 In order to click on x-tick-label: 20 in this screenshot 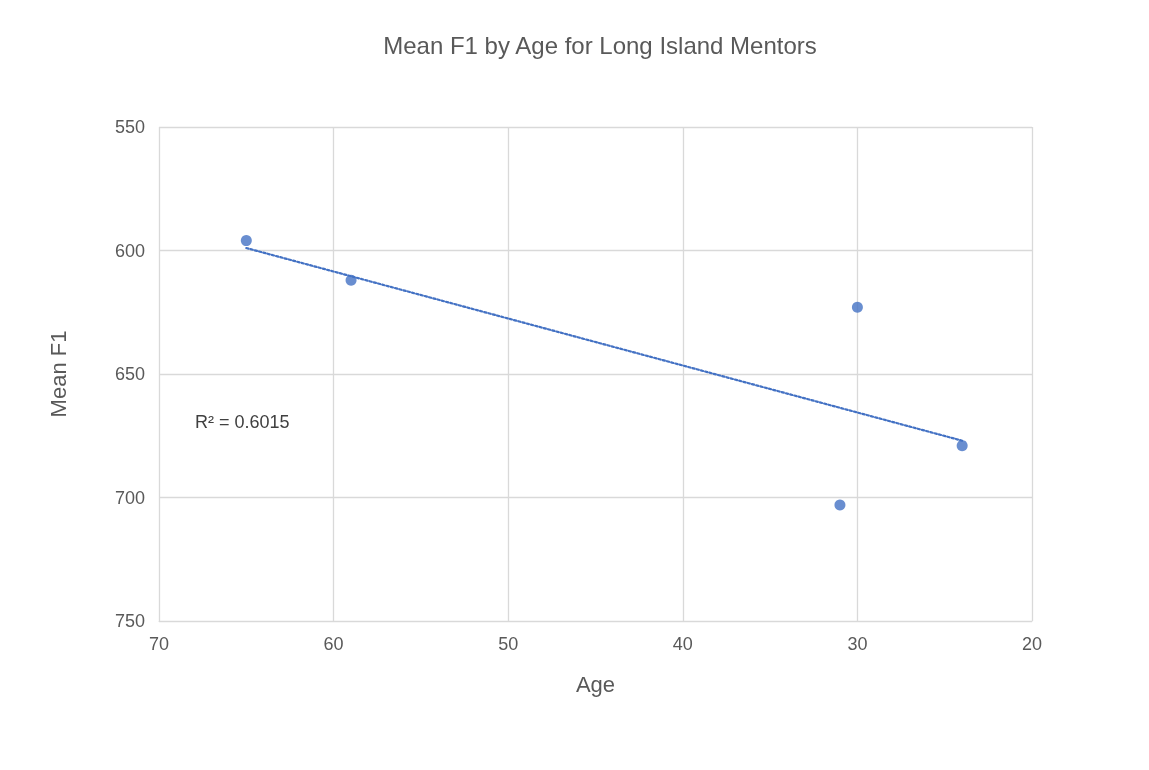, I will do `click(1032, 644)`.